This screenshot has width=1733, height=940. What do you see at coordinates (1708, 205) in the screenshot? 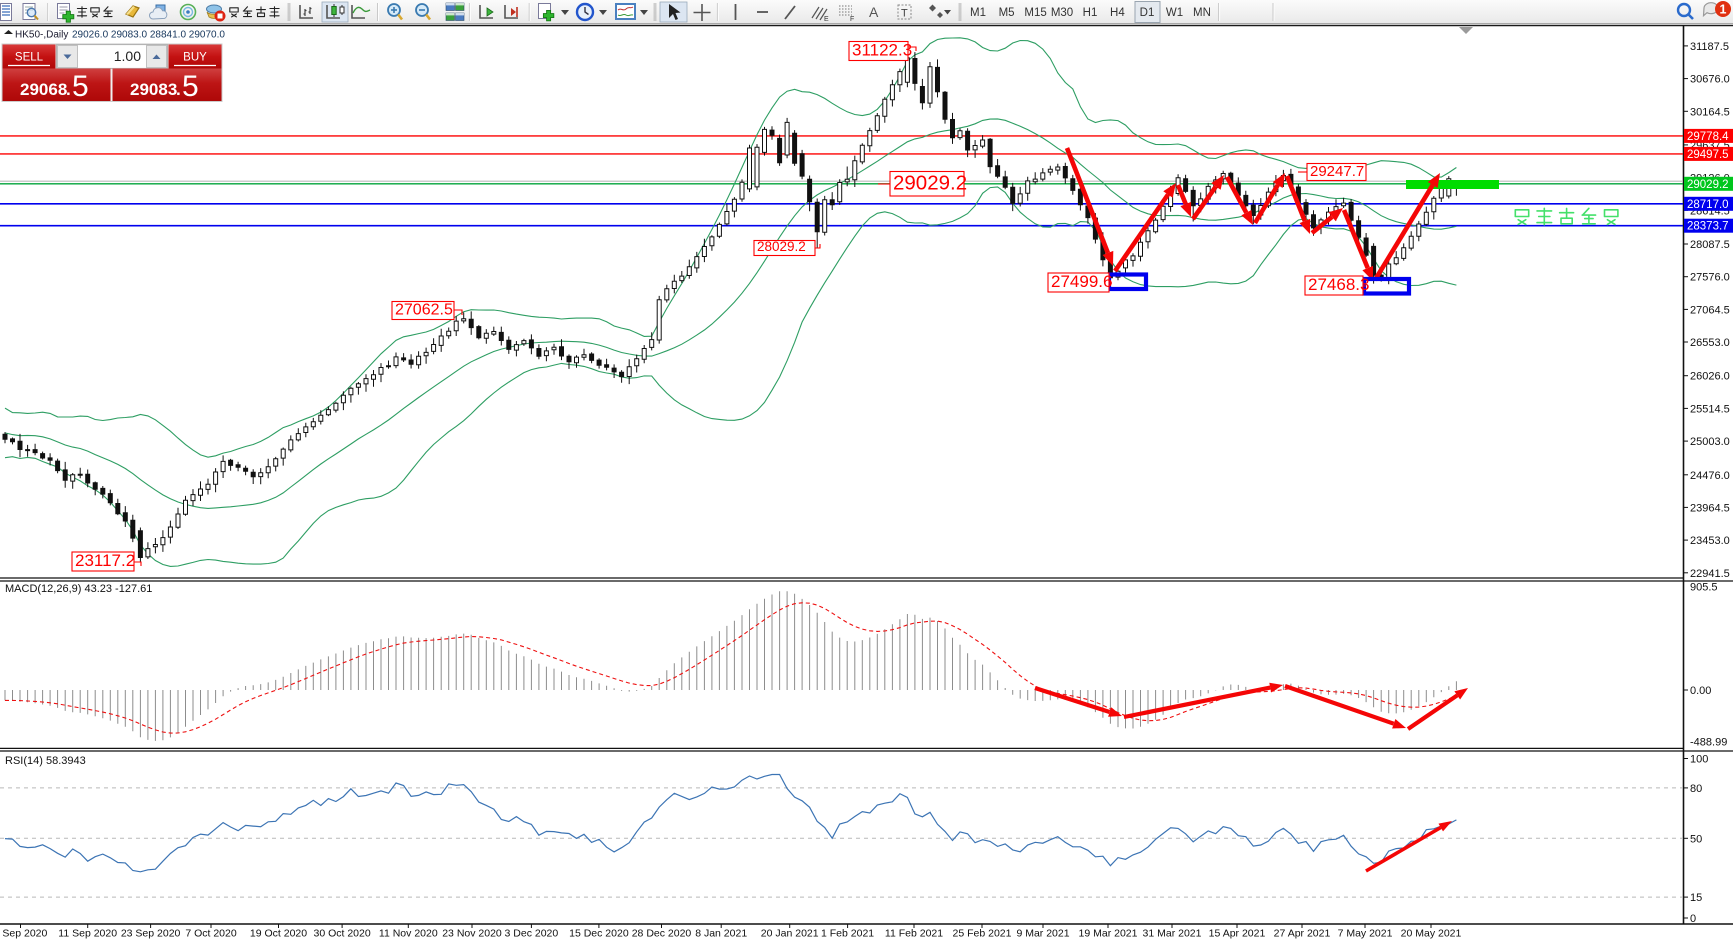
I see `svg-text: 28717.0` at bounding box center [1708, 205].